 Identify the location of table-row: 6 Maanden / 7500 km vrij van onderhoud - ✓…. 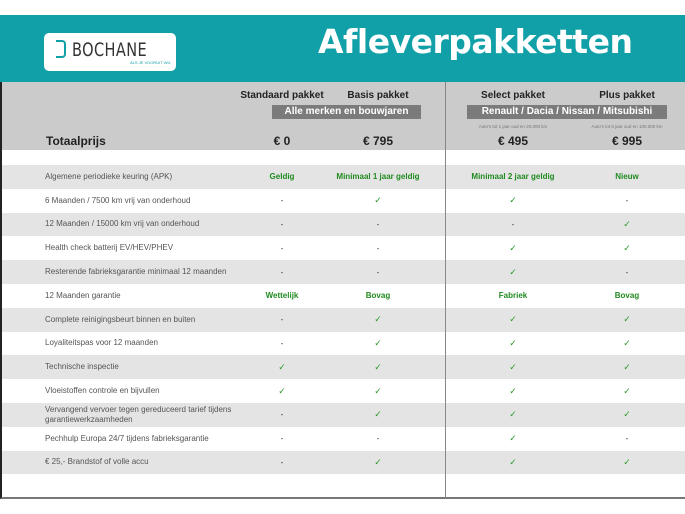
(343, 201).